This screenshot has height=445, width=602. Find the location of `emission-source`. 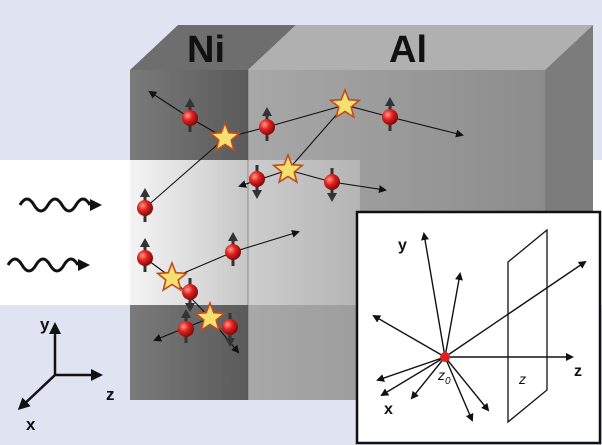

emission-source is located at coordinates (445, 357).